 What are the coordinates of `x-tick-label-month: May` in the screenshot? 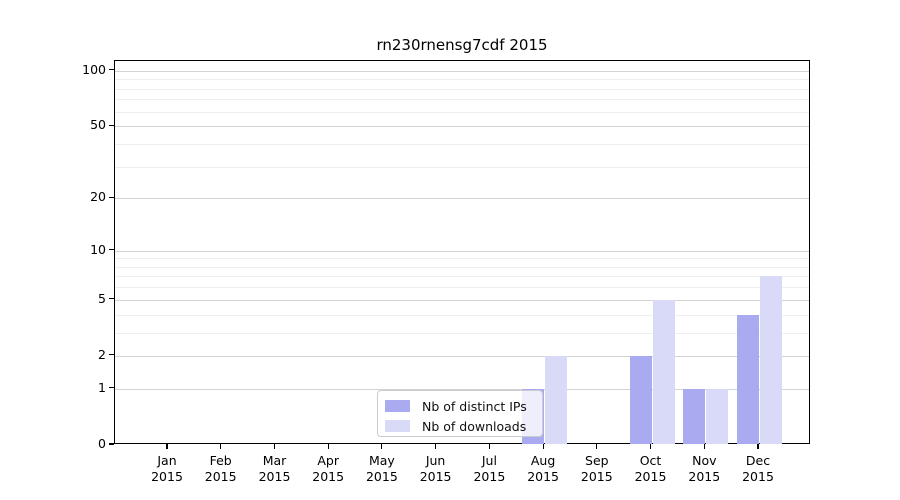 It's located at (381, 460).